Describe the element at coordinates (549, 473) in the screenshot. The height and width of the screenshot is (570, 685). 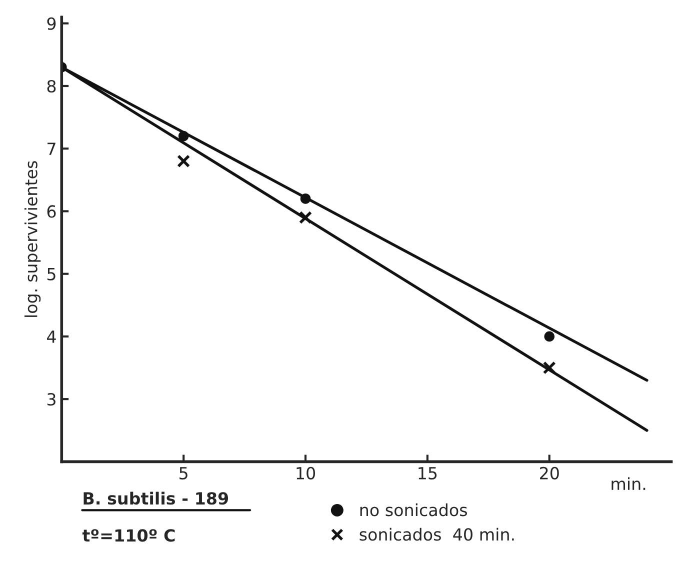
I see `x-tick-label: 20` at that location.